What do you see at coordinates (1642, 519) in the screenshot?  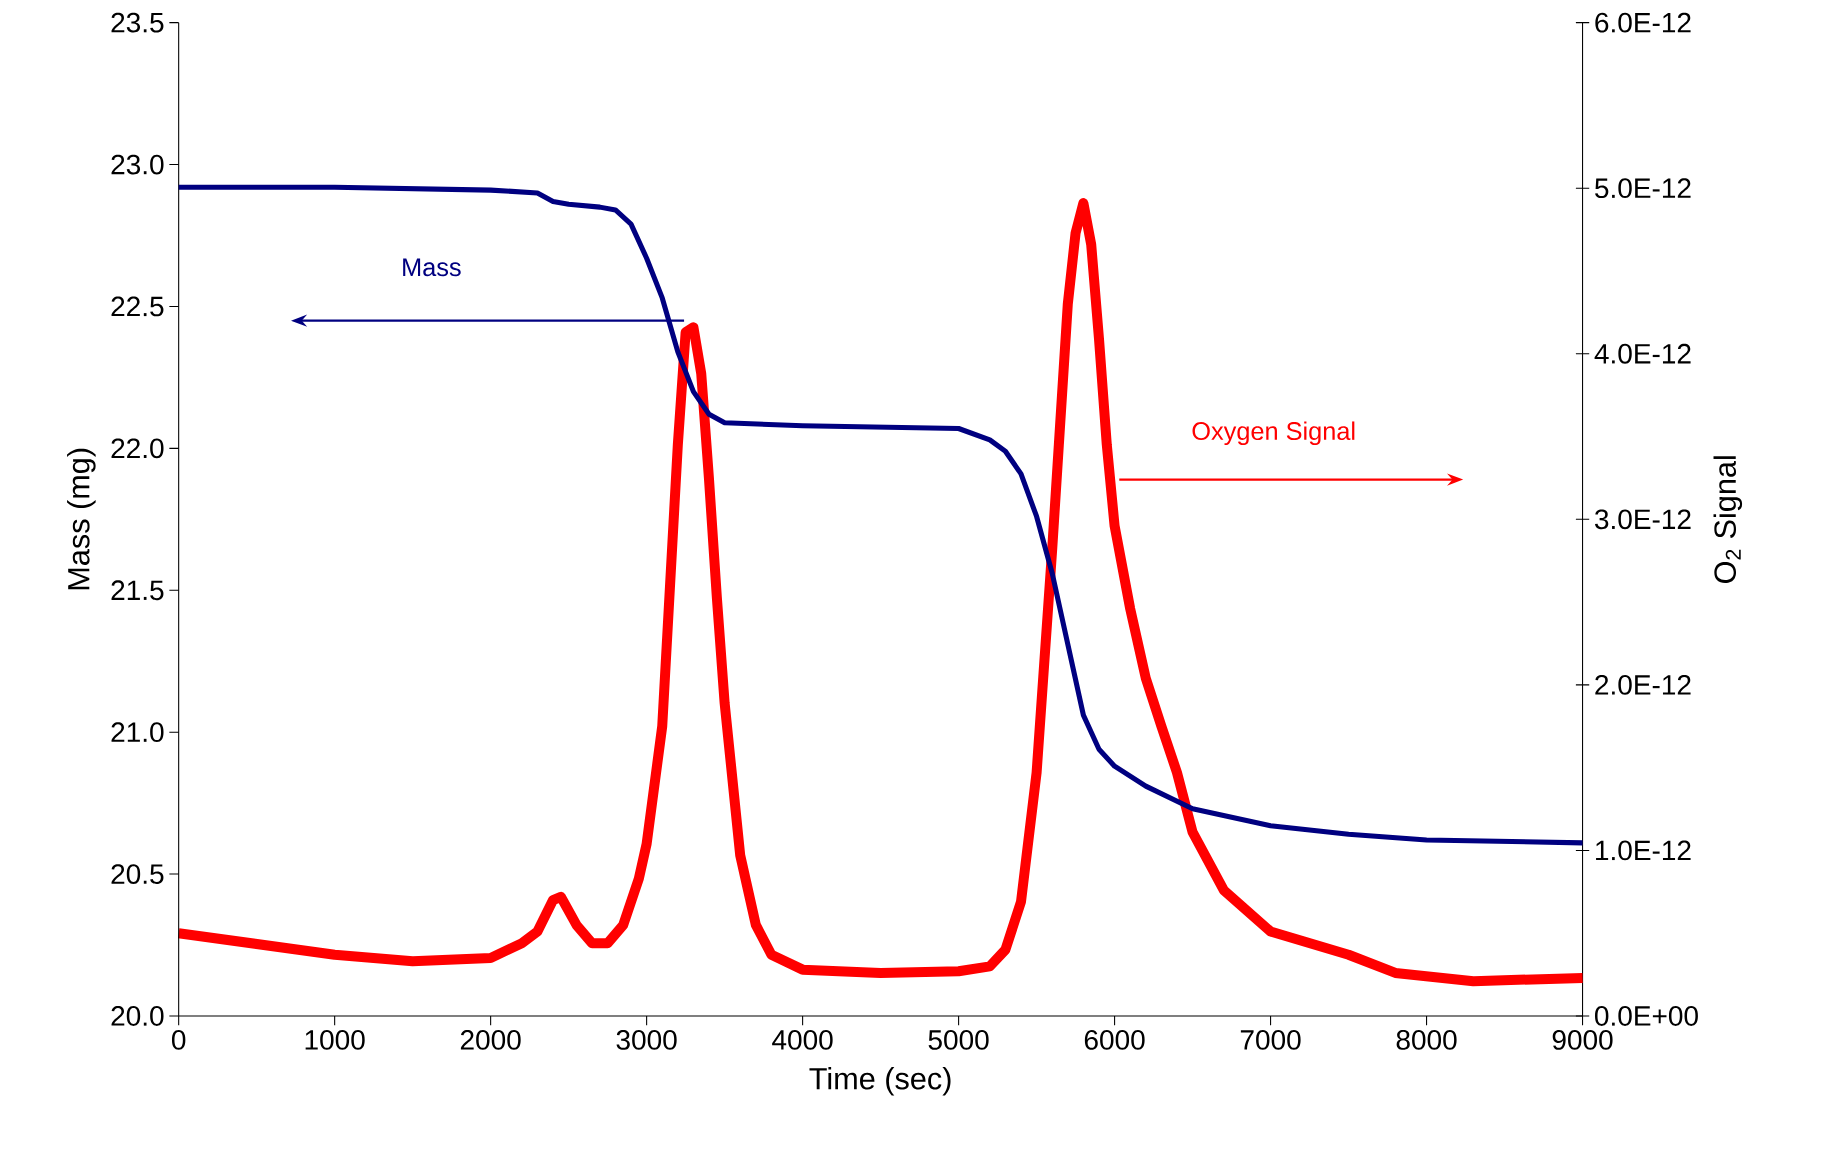 I see `y2-tick-label: 3.0E-12` at bounding box center [1642, 519].